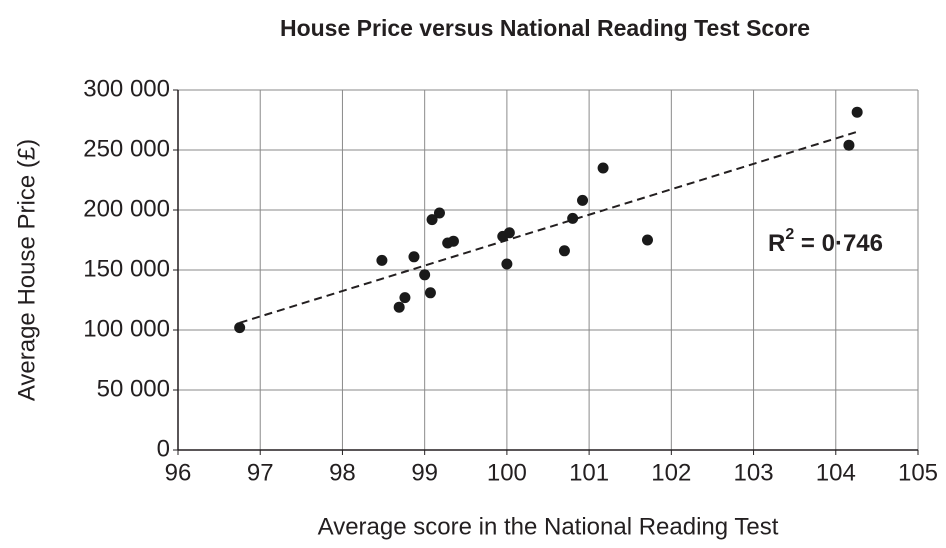 This screenshot has height=548, width=946. What do you see at coordinates (126, 328) in the screenshot?
I see `y-tick-label: 100 000` at bounding box center [126, 328].